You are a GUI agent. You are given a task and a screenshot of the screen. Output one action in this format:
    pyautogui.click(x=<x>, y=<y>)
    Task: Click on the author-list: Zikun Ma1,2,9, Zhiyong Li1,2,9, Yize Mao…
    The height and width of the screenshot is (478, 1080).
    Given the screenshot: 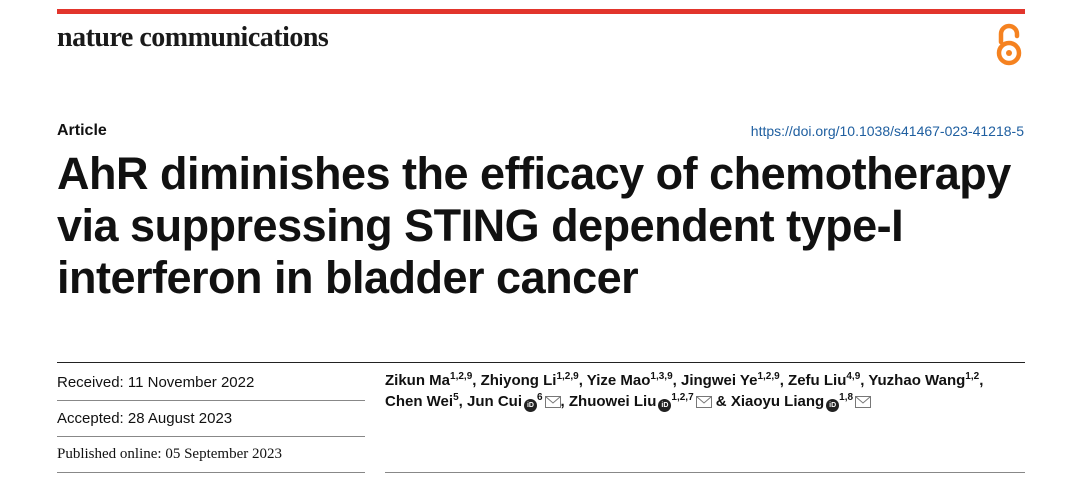 What is the action you would take?
    pyautogui.click(x=695, y=391)
    